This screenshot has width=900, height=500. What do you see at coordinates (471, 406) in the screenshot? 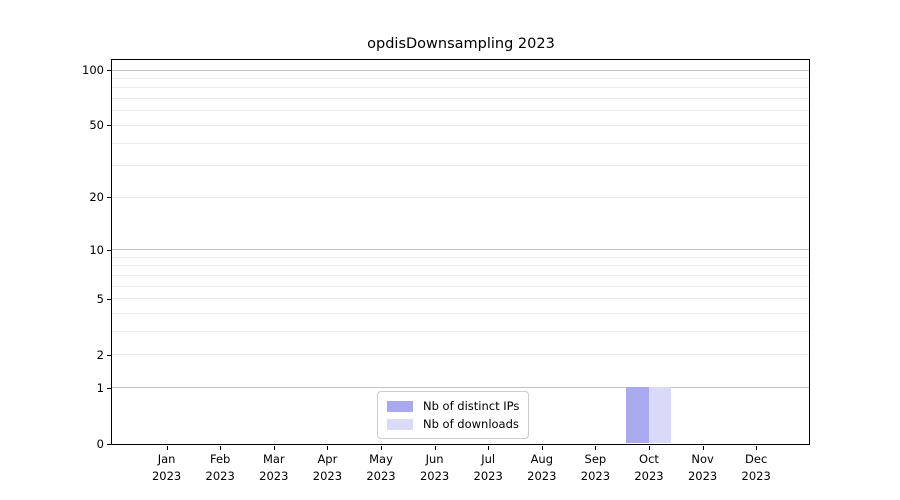
I see `legend-label: Nb of distinct IPs` at bounding box center [471, 406].